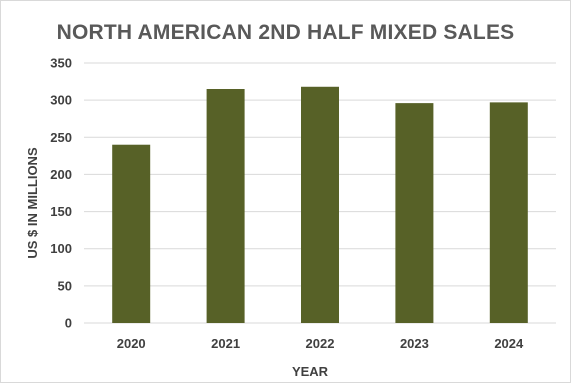 Image resolution: width=571 pixels, height=383 pixels. Describe the element at coordinates (61, 193) in the screenshot. I see `y-tick-labels: 0 50 100 150 200 250 300 350` at that location.